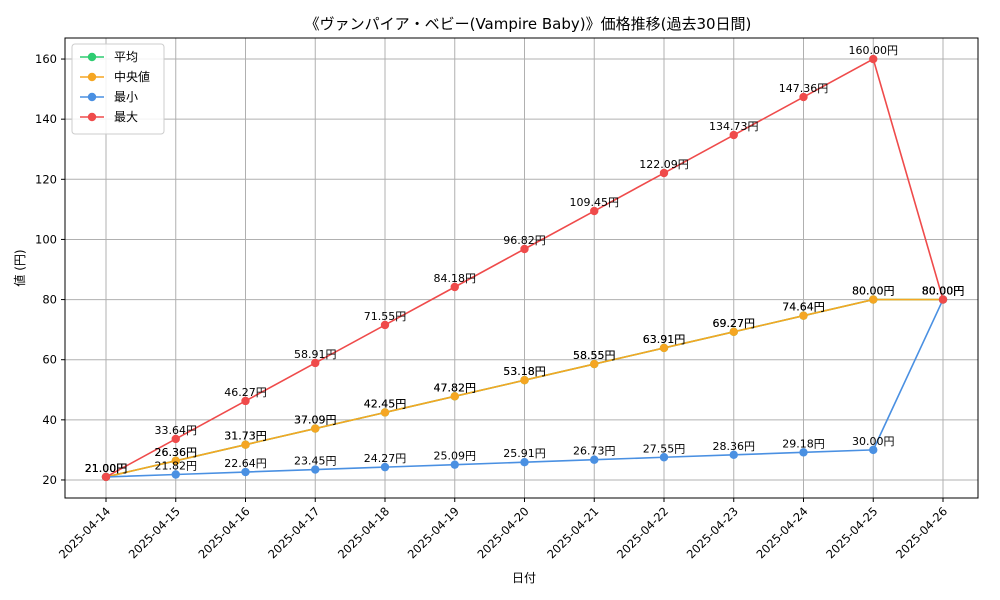  Describe the element at coordinates (524, 578) in the screenshot. I see `x-axis-label: 日付` at that location.